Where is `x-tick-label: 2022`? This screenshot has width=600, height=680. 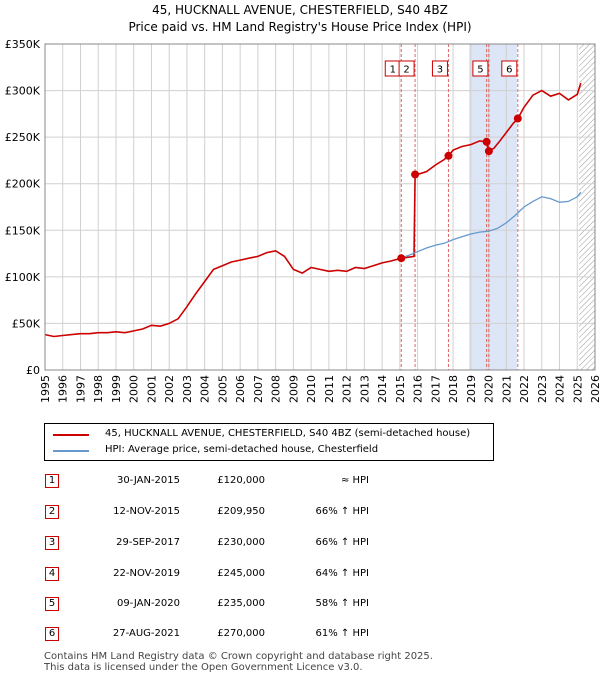
x-tick-label: 2022 is located at coordinates (524, 389).